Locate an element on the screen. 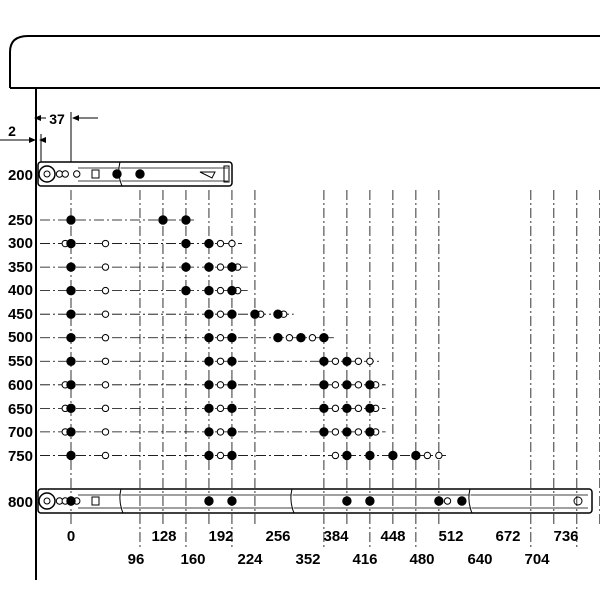  row-label: 250 is located at coordinates (20, 220).